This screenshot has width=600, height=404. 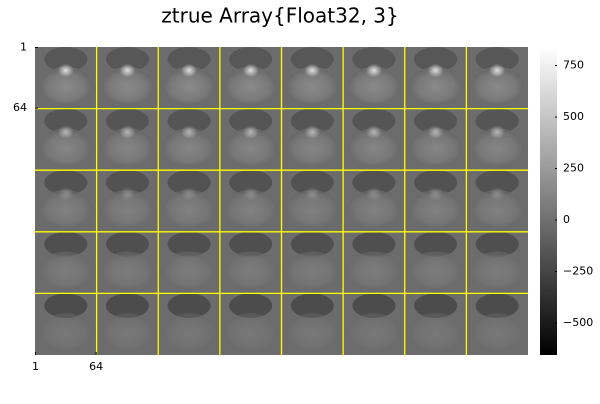 I want to click on colorbar-tick-label: 500, so click(x=573, y=116).